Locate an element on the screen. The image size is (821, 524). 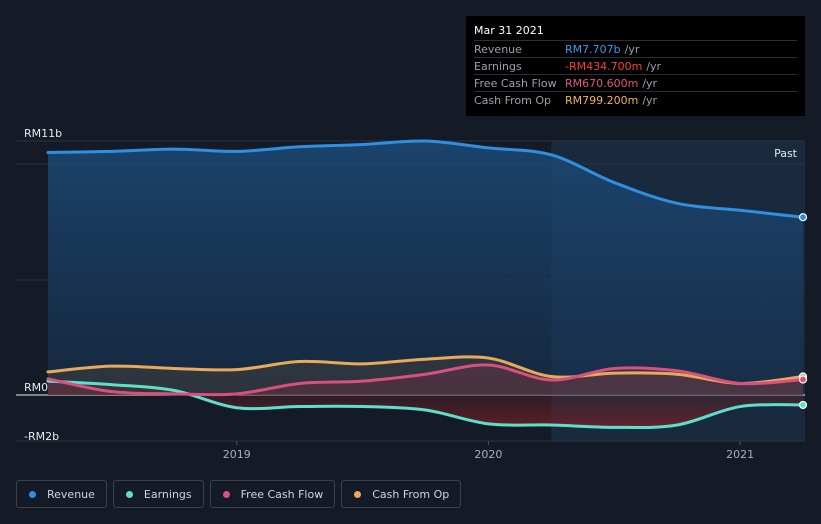
legend-label: Earnings is located at coordinates (167, 494).